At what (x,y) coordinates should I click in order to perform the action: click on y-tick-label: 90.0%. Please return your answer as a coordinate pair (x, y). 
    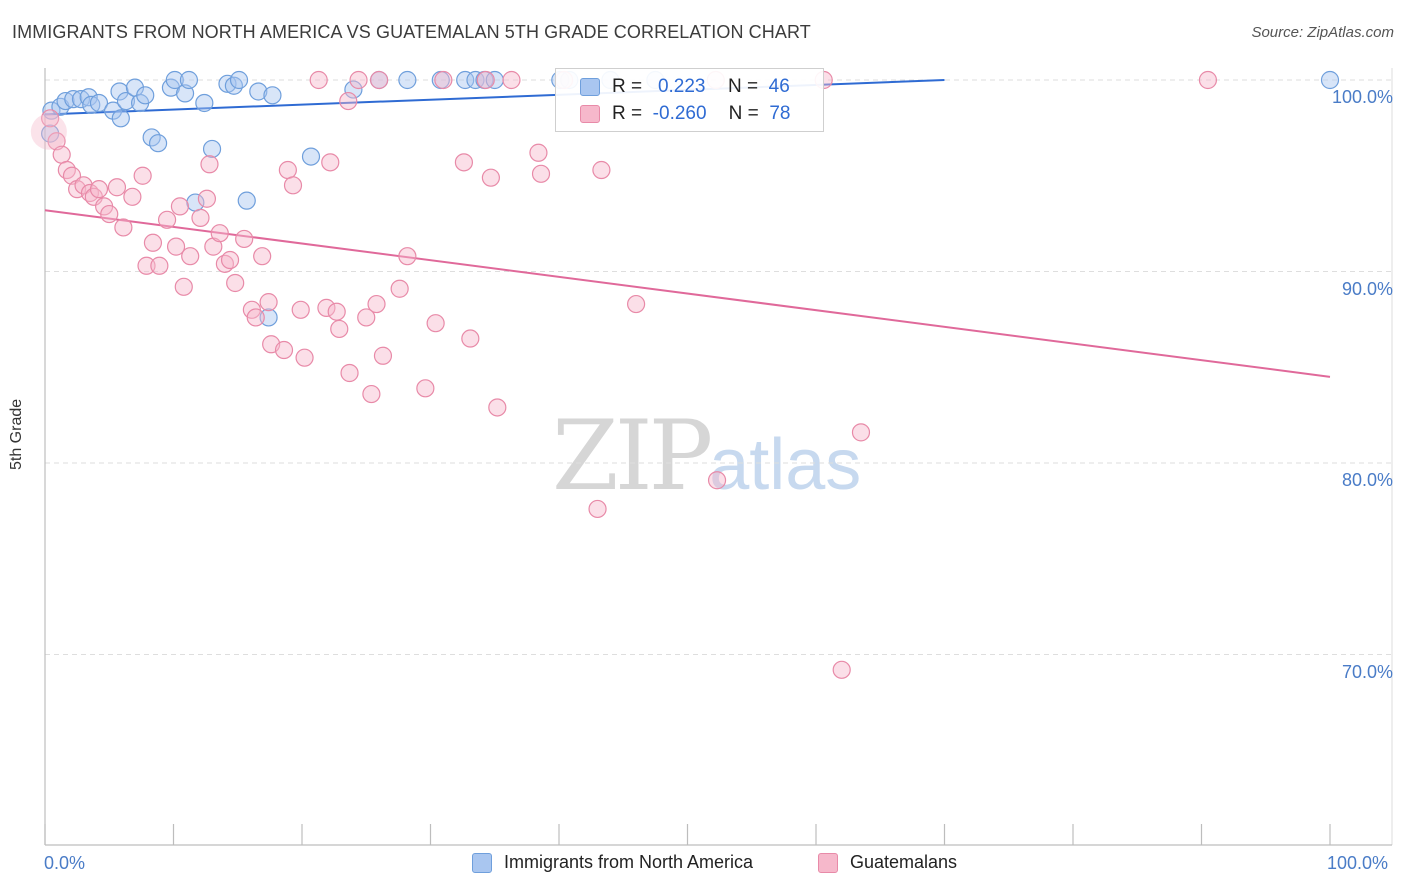
    Looking at the image, I should click on (1367, 288).